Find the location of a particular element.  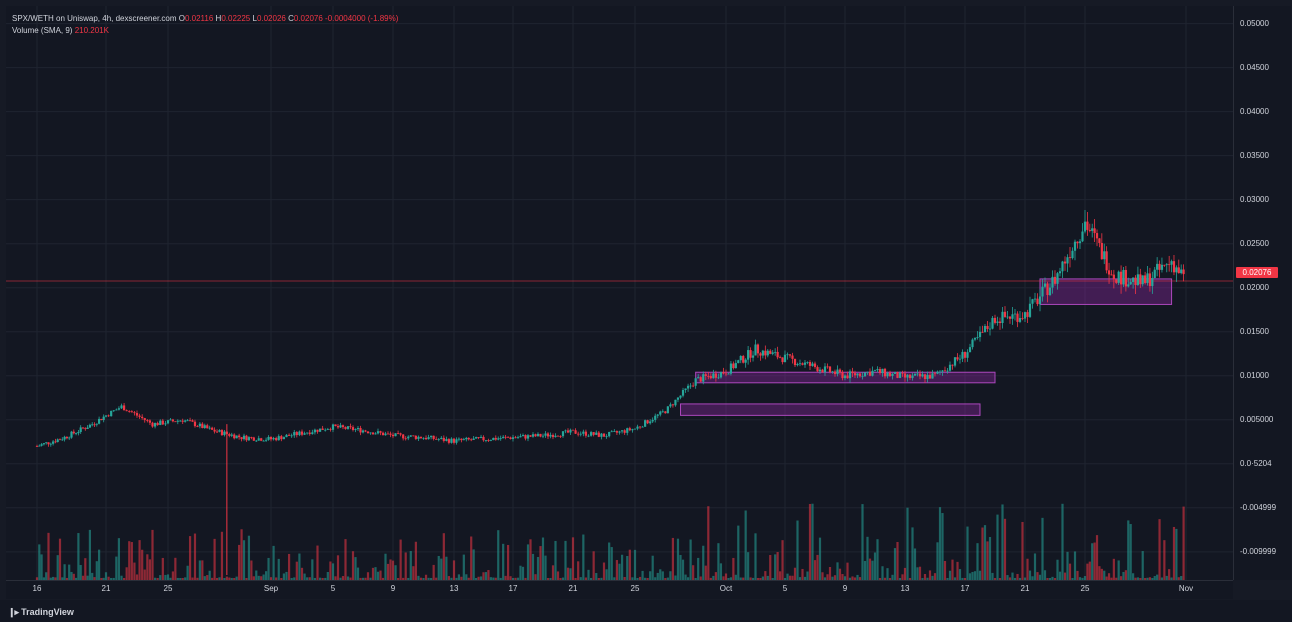

x-tick-label: Nov is located at coordinates (1186, 588).